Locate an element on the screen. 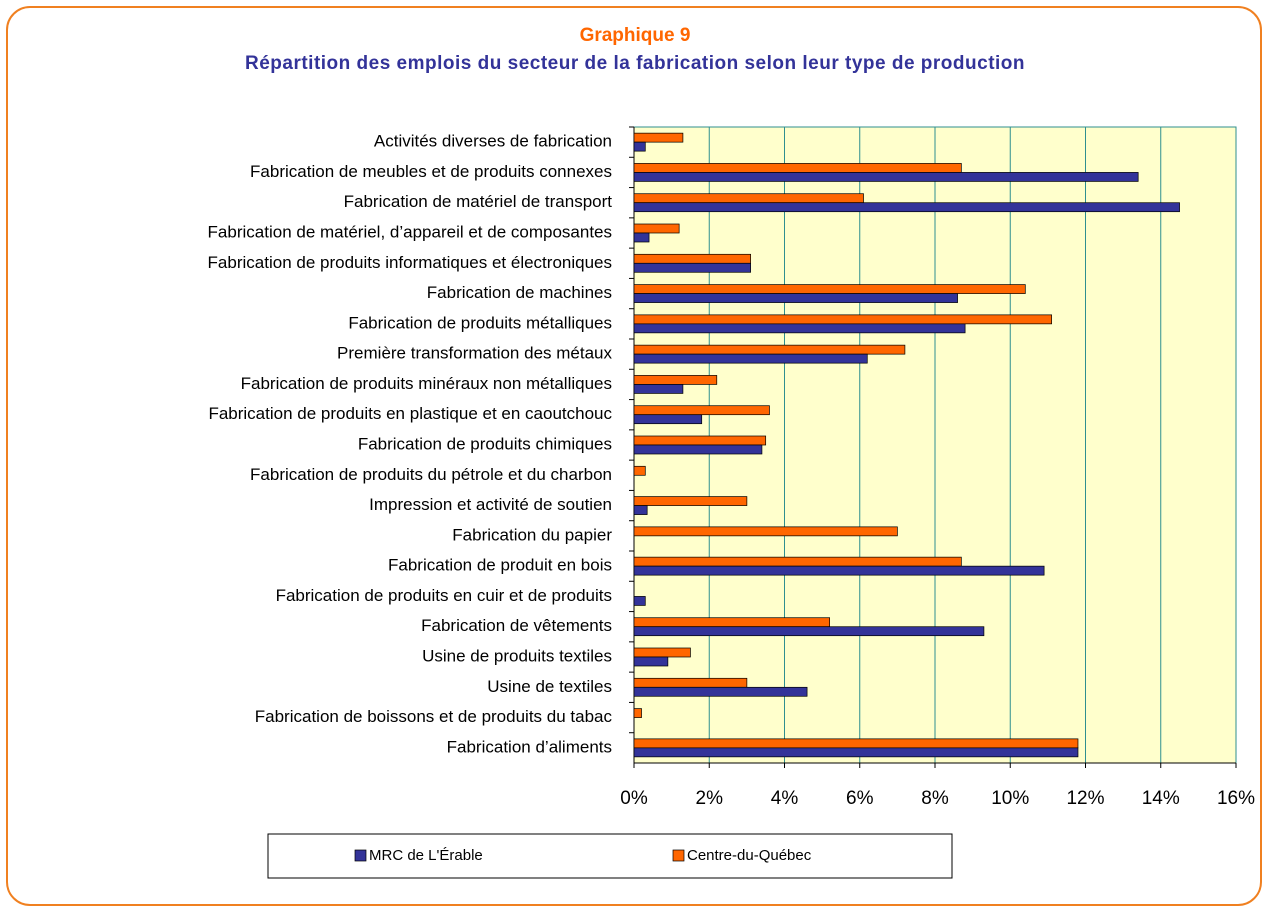 The image size is (1270, 906). y-tick-label: Usine de produits textiles is located at coordinates (517, 655).